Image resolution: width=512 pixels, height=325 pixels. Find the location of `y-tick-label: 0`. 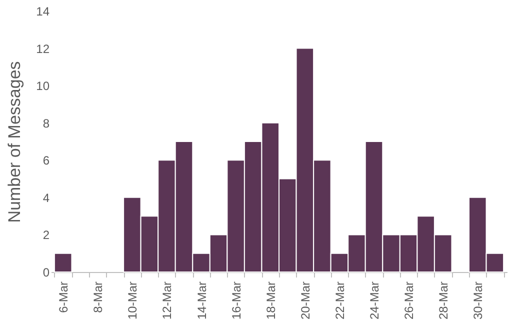

y-tick-label: 0 is located at coordinates (46, 273).